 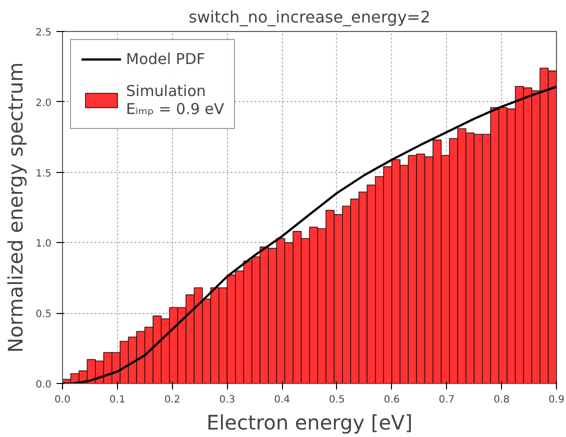 What do you see at coordinates (44, 103) in the screenshot?
I see `y-tick-label: 2.0` at bounding box center [44, 103].